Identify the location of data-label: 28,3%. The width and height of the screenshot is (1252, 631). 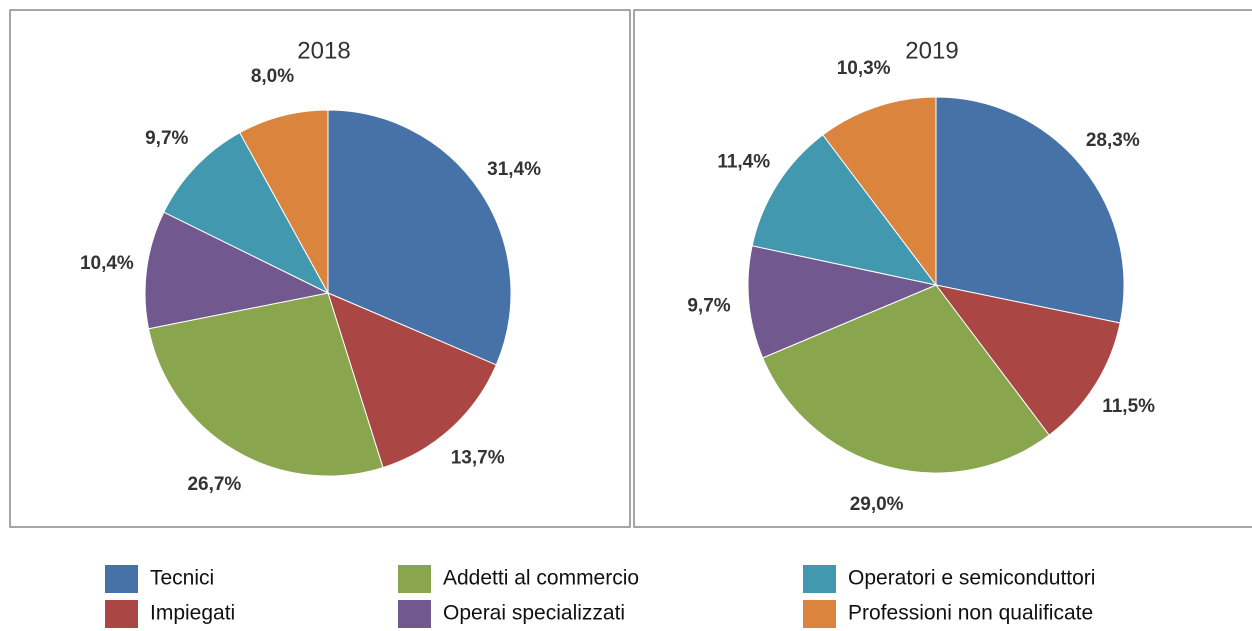
(1113, 140).